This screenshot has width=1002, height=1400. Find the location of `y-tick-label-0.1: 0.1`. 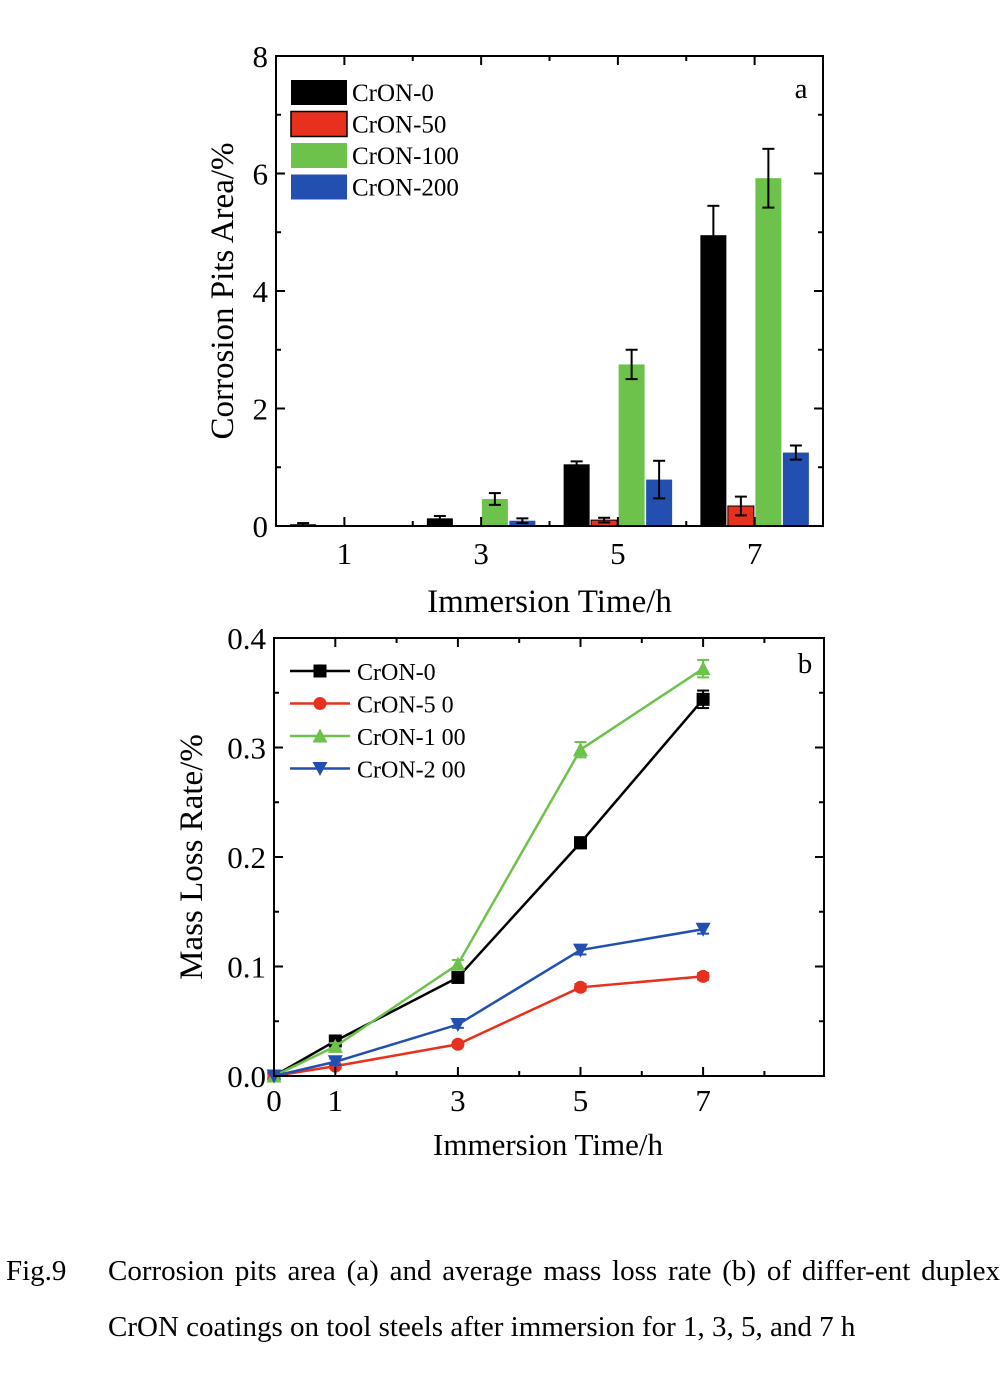

y-tick-label-0.1: 0.1 is located at coordinates (246, 967).